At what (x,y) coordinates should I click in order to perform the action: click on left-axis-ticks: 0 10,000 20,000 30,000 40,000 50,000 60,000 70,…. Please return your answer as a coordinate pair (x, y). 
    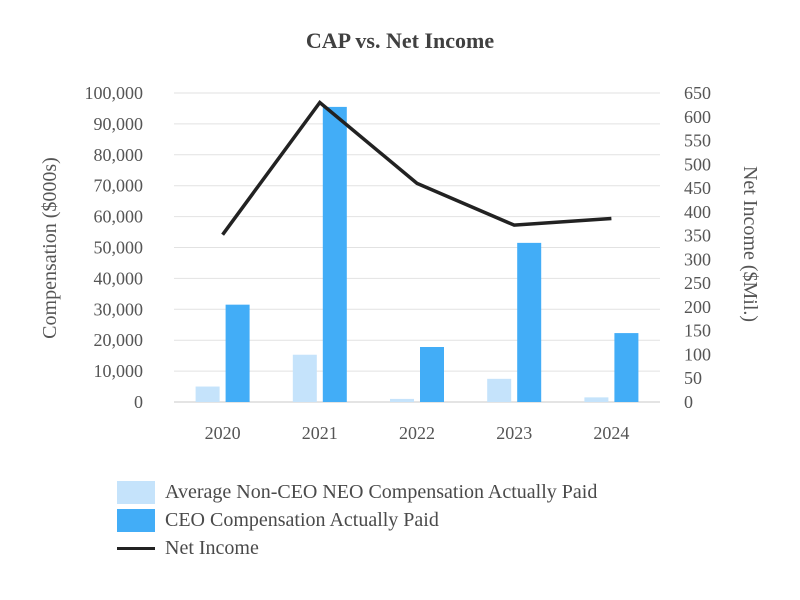
    Looking at the image, I should click on (114, 247).